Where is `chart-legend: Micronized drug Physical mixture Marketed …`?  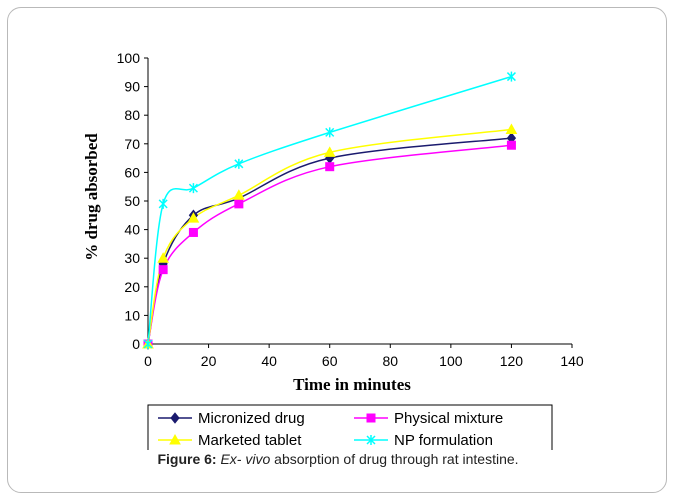
chart-legend: Micronized drug Physical mixture Marketed … is located at coordinates (350, 427).